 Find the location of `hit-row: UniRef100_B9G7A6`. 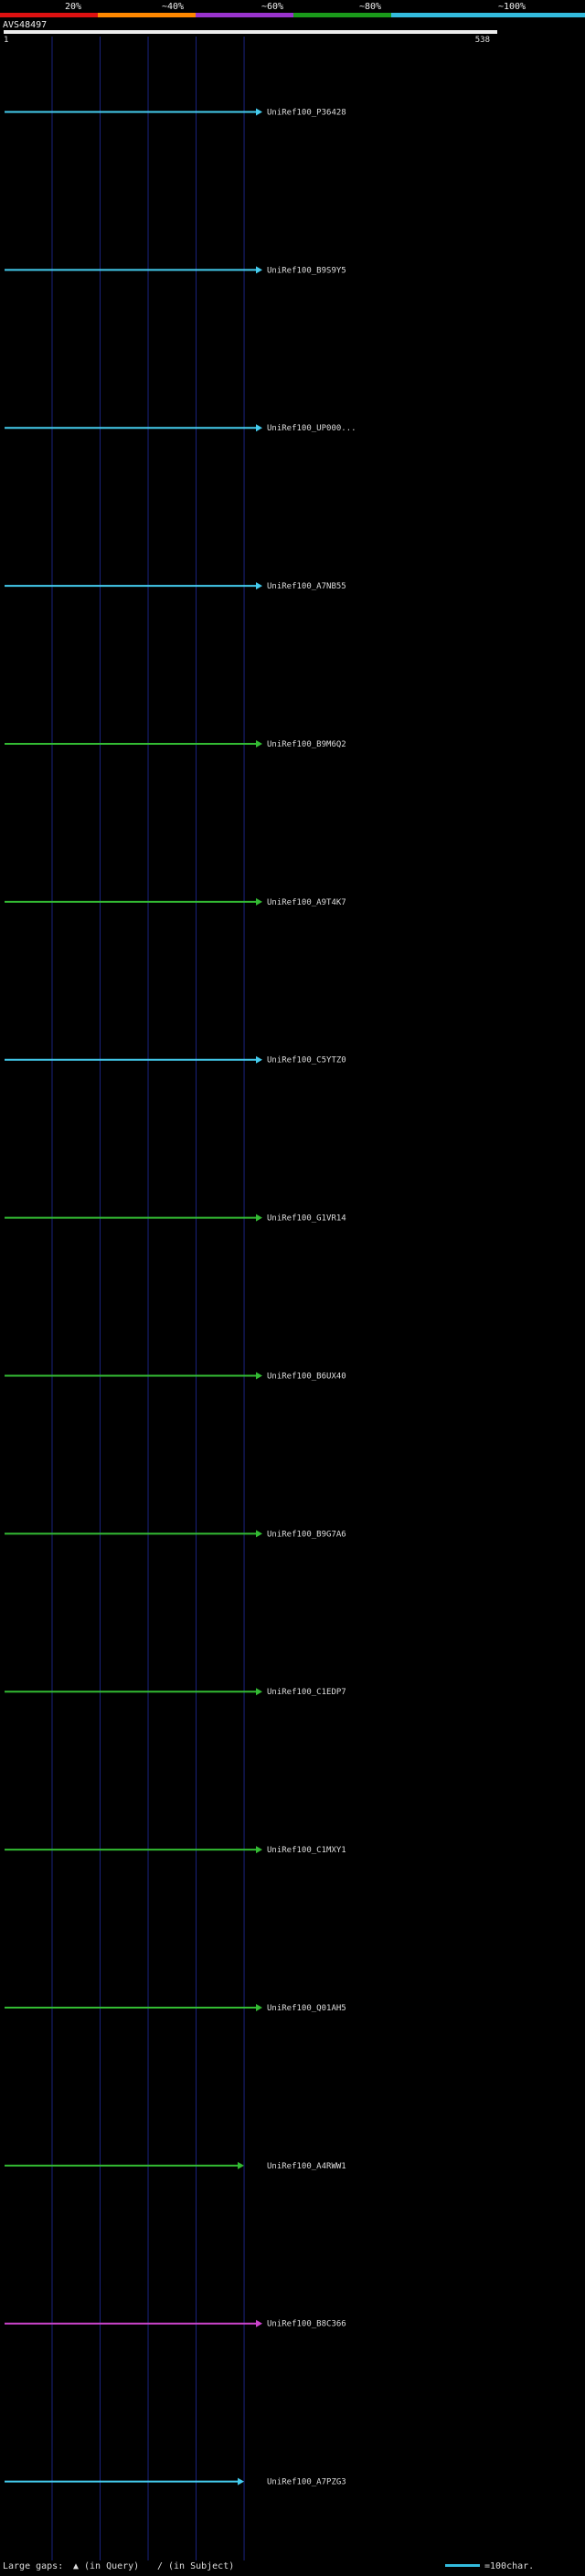

hit-row: UniRef100_B9G7A6 is located at coordinates (176, 1534).